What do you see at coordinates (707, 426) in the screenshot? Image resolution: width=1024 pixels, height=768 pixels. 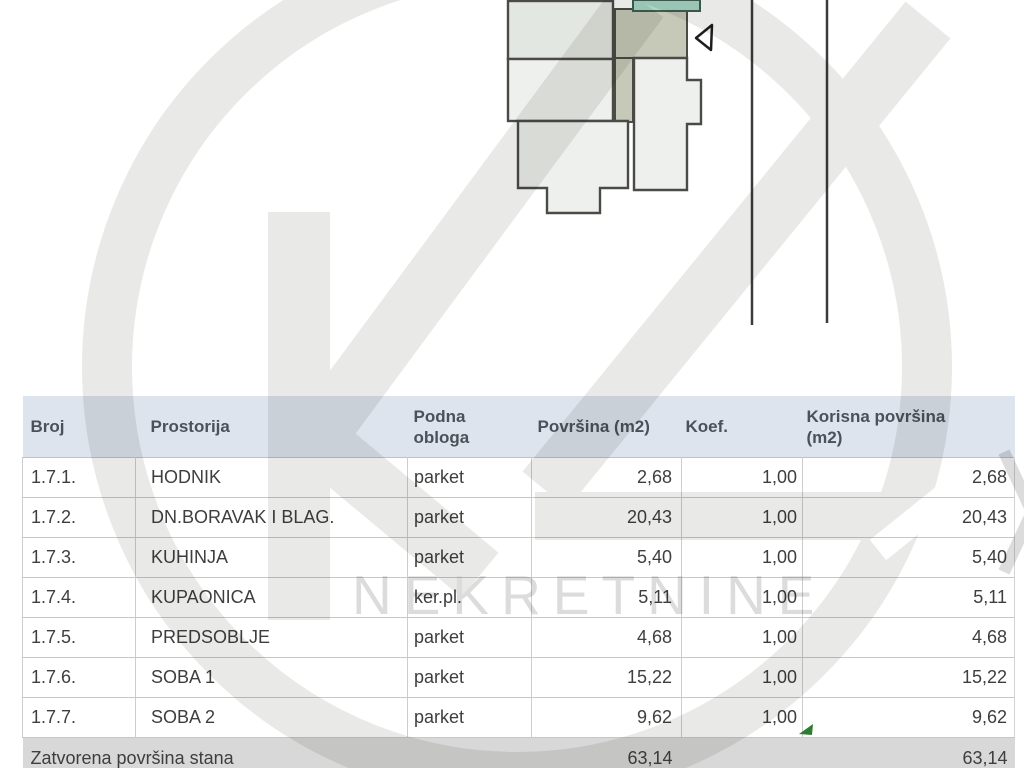 I see `col-header-koef: Koef.` at bounding box center [707, 426].